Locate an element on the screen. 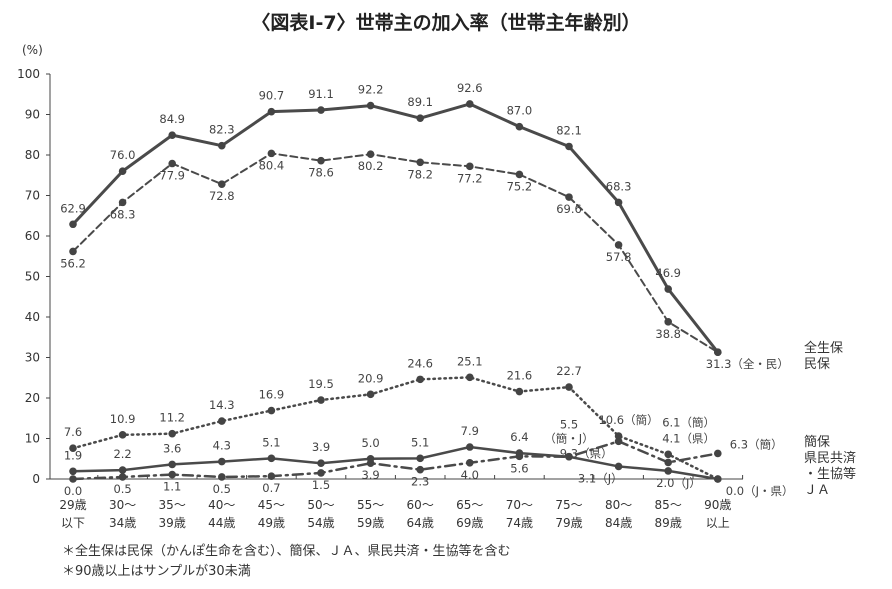  data-label: 1.5 is located at coordinates (321, 485).